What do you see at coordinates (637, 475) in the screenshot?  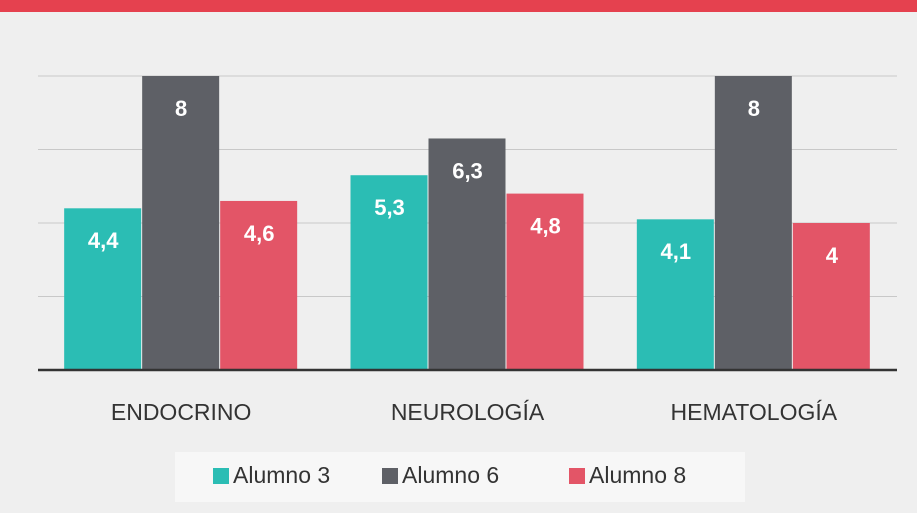 I see `legend-label: Alumno 8` at bounding box center [637, 475].